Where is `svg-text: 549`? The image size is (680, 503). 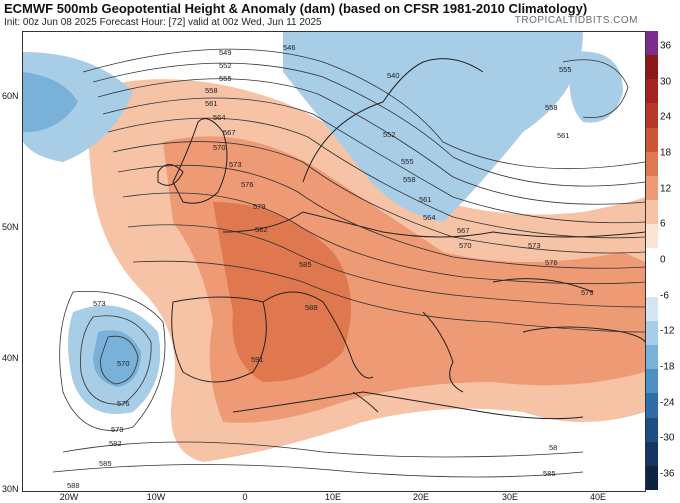
svg-text: 549 is located at coordinates (225, 52).